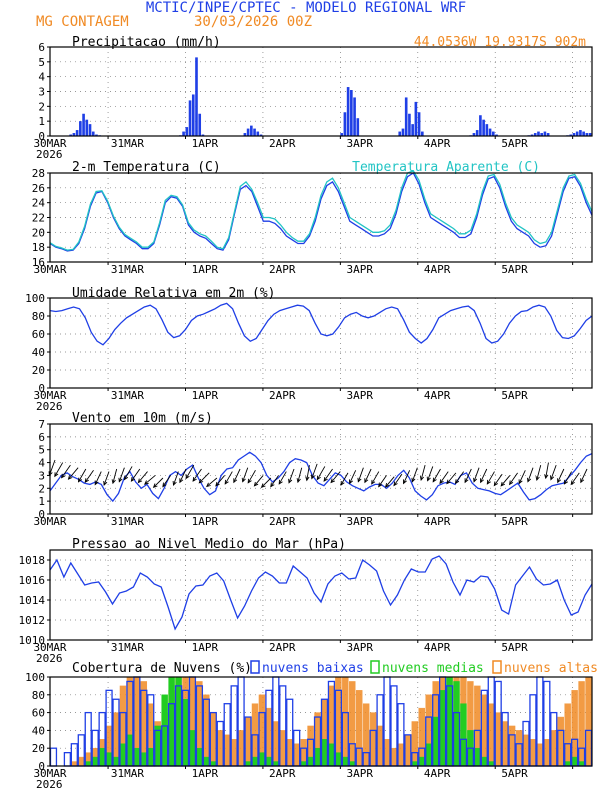  I want to click on wind-ytick-label: 5, so click(41, 450).